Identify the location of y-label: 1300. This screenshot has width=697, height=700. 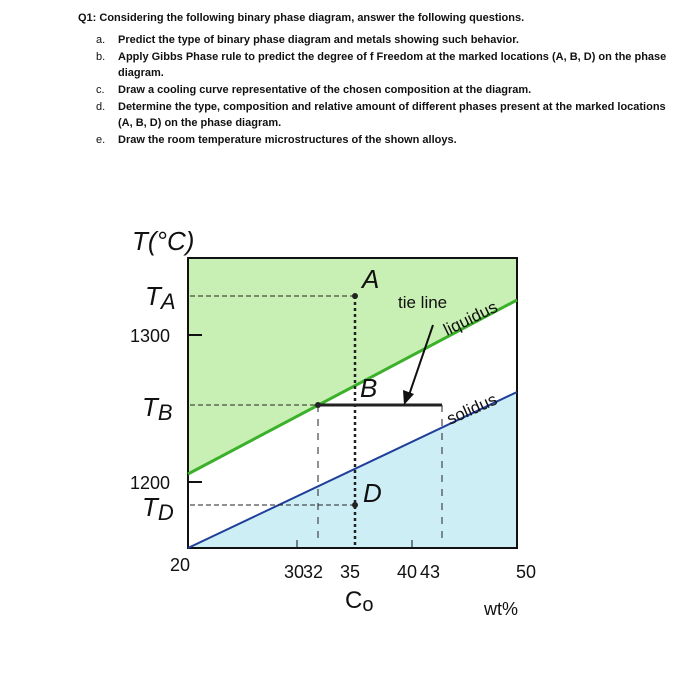
(150, 336).